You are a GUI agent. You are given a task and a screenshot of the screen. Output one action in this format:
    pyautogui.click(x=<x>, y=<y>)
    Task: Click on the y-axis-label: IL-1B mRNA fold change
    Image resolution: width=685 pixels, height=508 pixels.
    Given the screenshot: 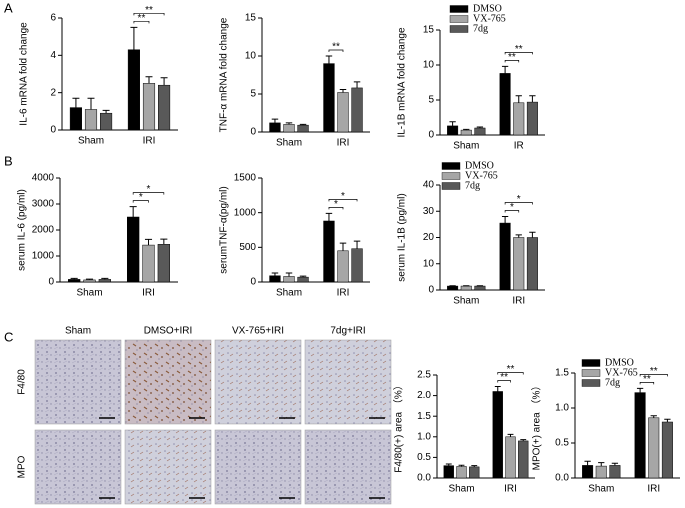 What is the action you would take?
    pyautogui.click(x=402, y=82)
    